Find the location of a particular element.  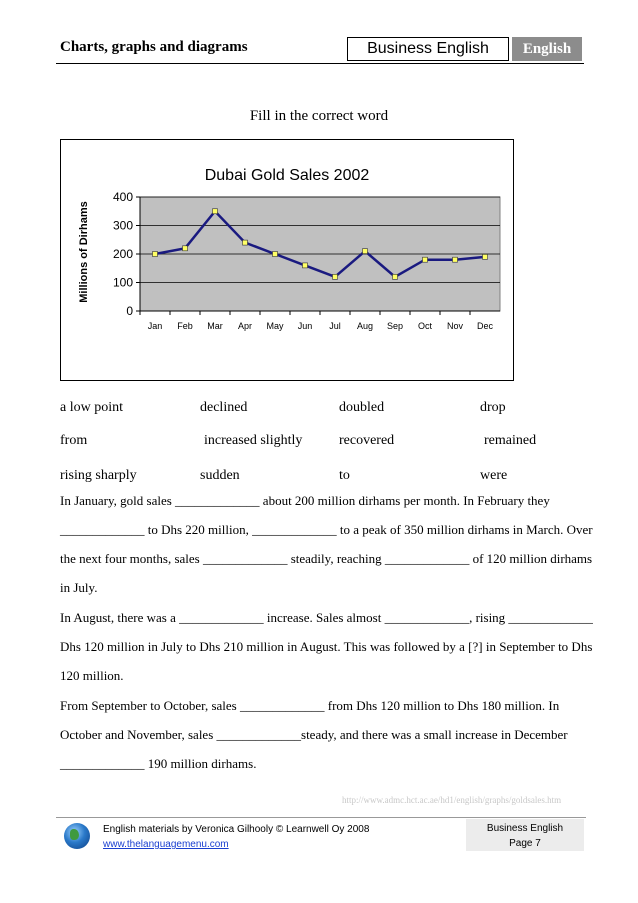

header-tab-label: English is located at coordinates (547, 49).